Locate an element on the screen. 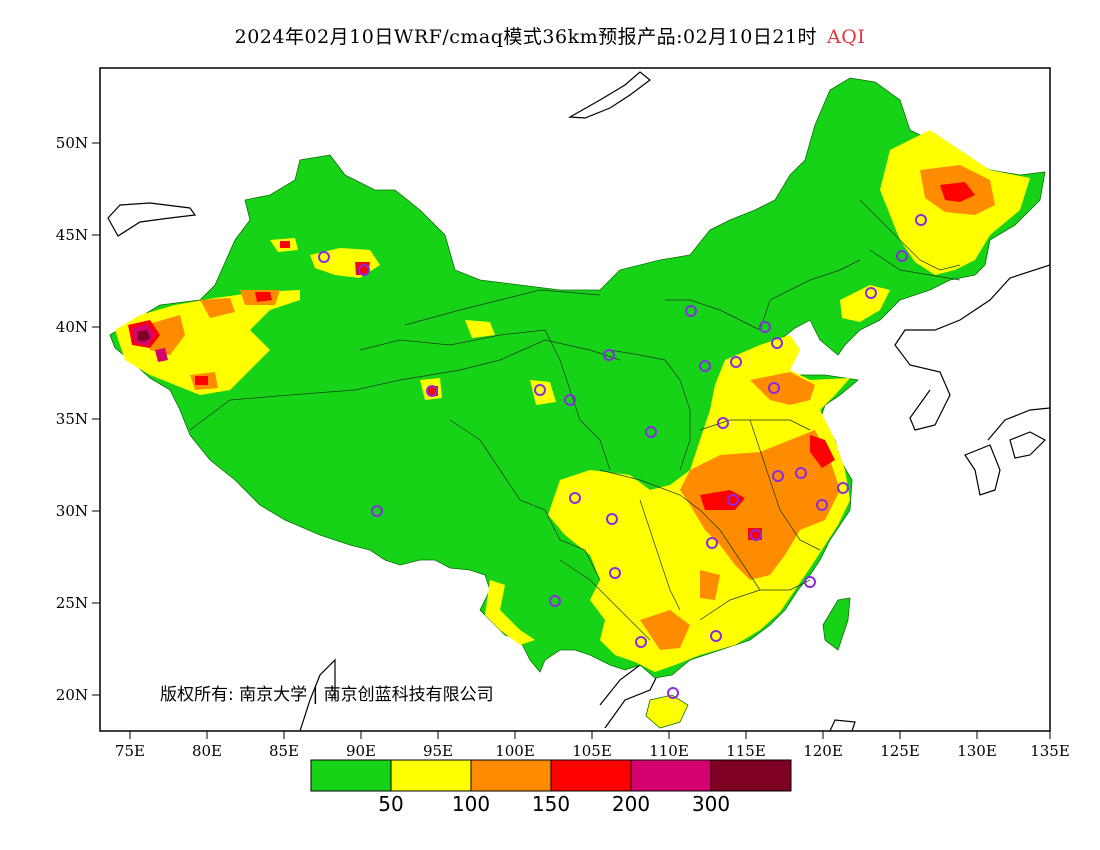  copyright-notice: 版权所有: 南京大学 | 南京创蓝科技有限公司 is located at coordinates (327, 695).